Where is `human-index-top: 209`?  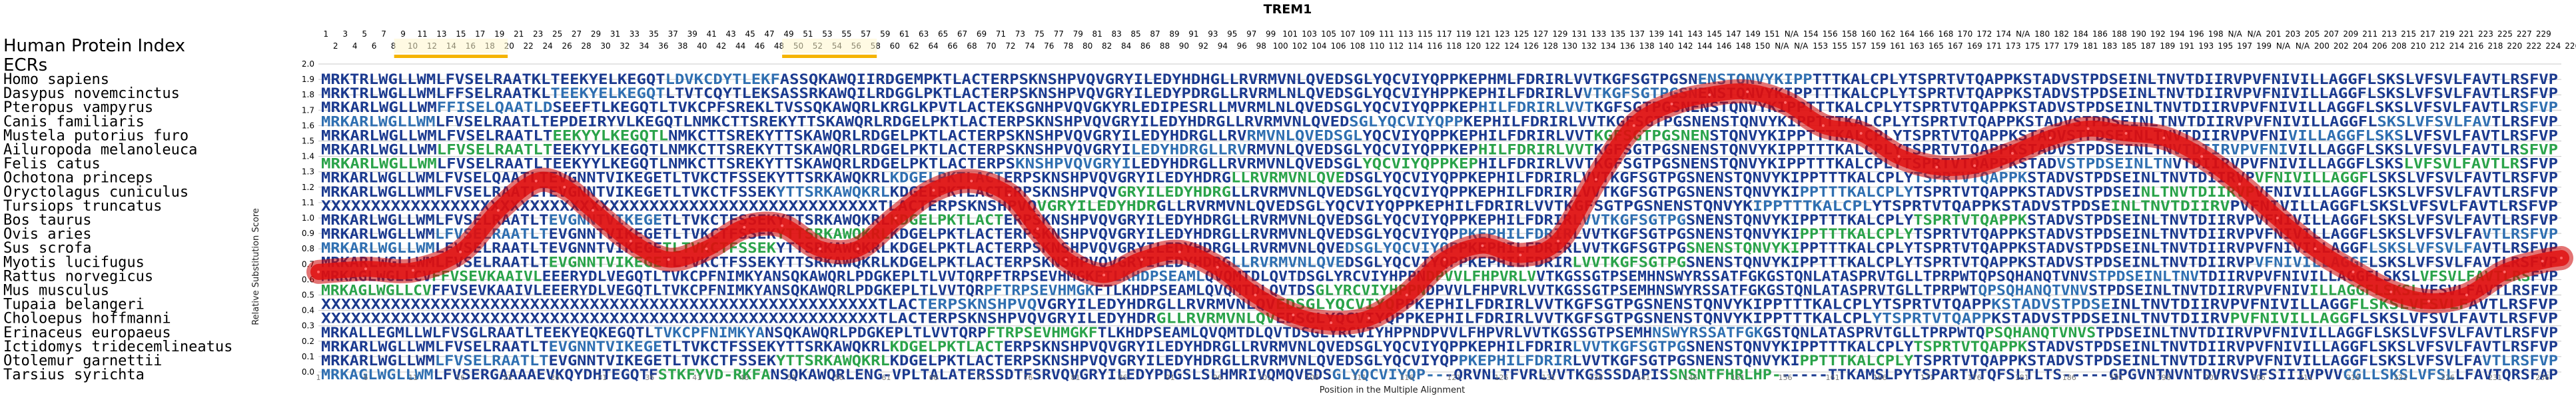 human-index-top: 209 is located at coordinates (2350, 34).